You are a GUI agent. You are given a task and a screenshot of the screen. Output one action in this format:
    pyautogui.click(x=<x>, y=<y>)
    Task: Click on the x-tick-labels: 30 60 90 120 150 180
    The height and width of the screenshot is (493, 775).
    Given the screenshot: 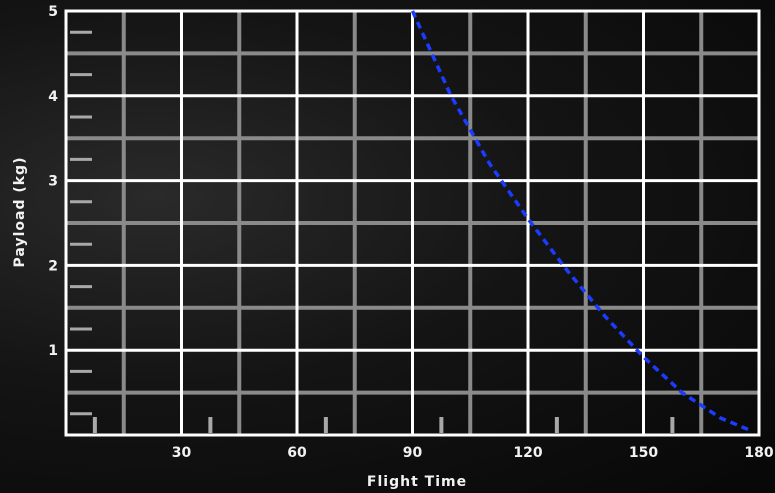 What is the action you would take?
    pyautogui.click(x=473, y=453)
    